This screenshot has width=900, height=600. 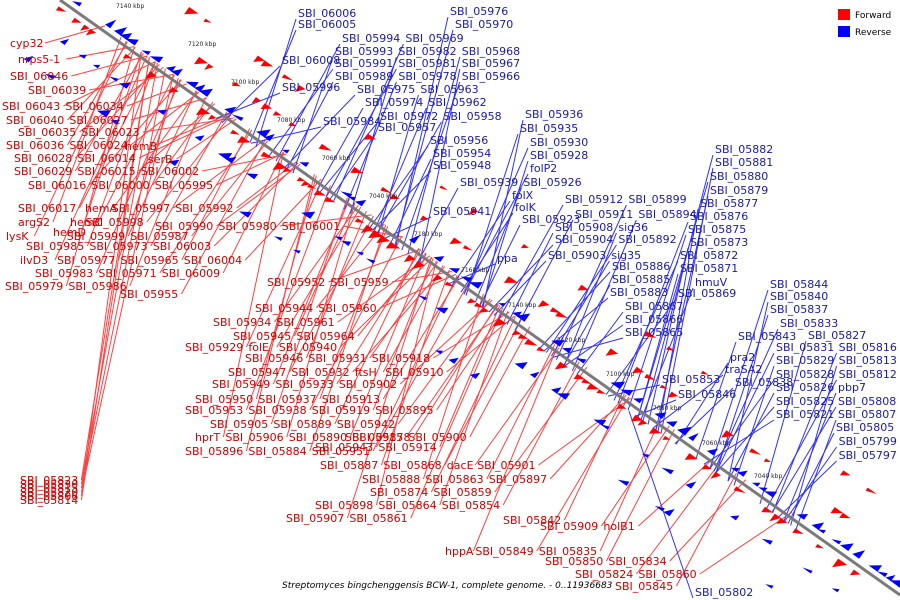 I want to click on forward-gene-label: SBI_06023, so click(x=110, y=132).